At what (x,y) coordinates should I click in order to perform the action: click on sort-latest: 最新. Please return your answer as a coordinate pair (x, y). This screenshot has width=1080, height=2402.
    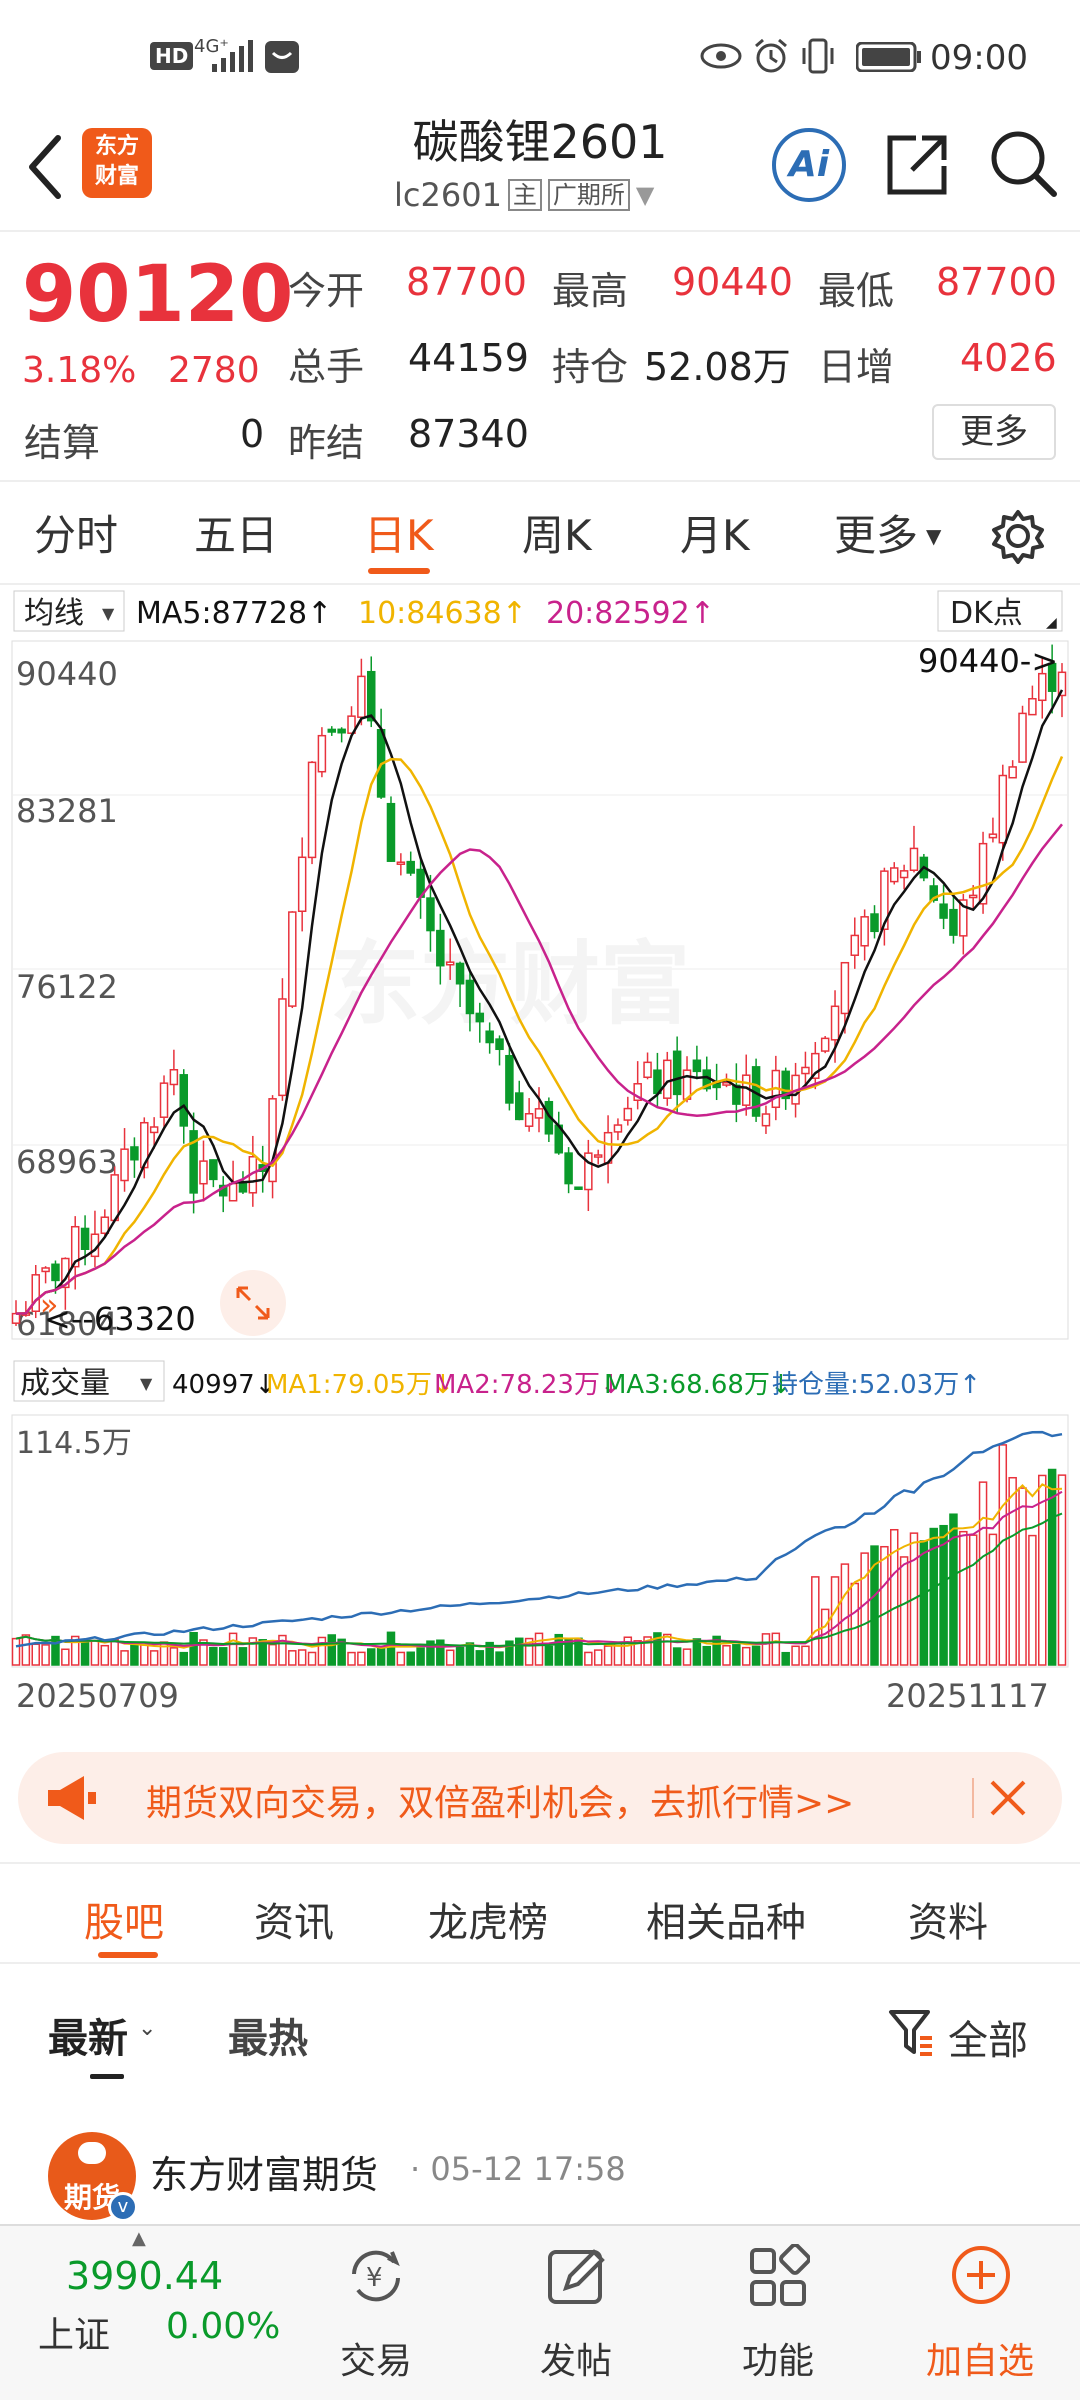
    Looking at the image, I should click on (88, 2039).